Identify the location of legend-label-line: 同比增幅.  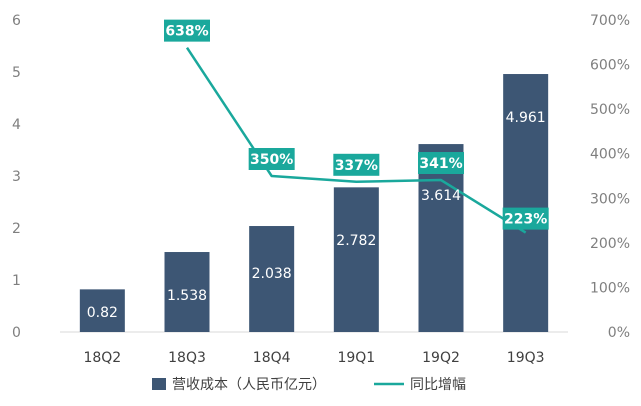
(438, 385).